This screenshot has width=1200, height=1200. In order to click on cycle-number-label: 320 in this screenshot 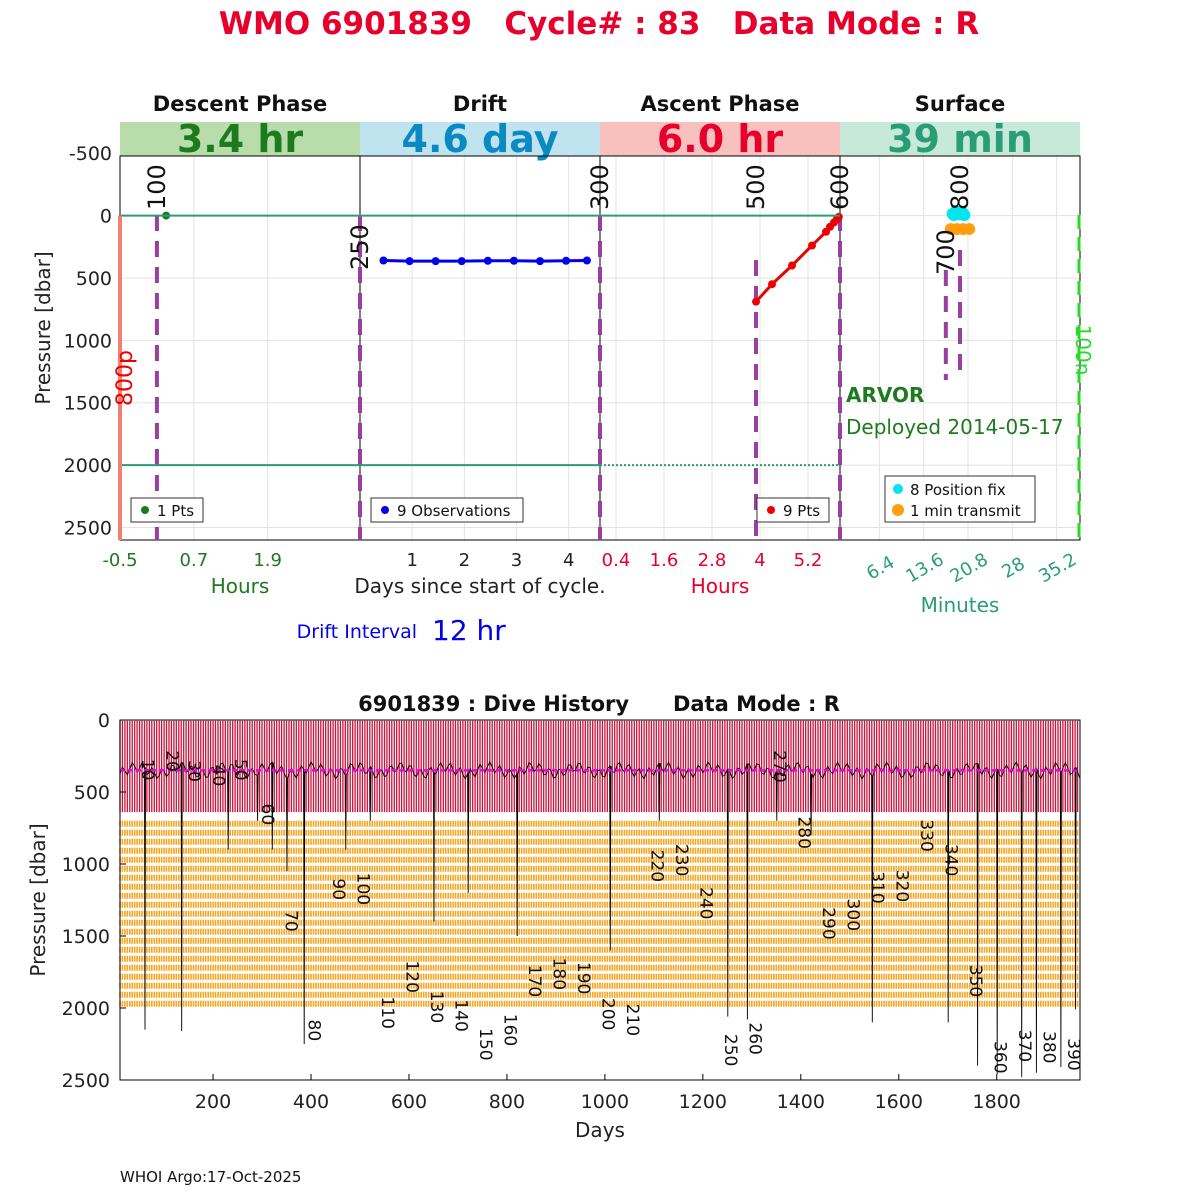, I will do `click(901, 886)`.